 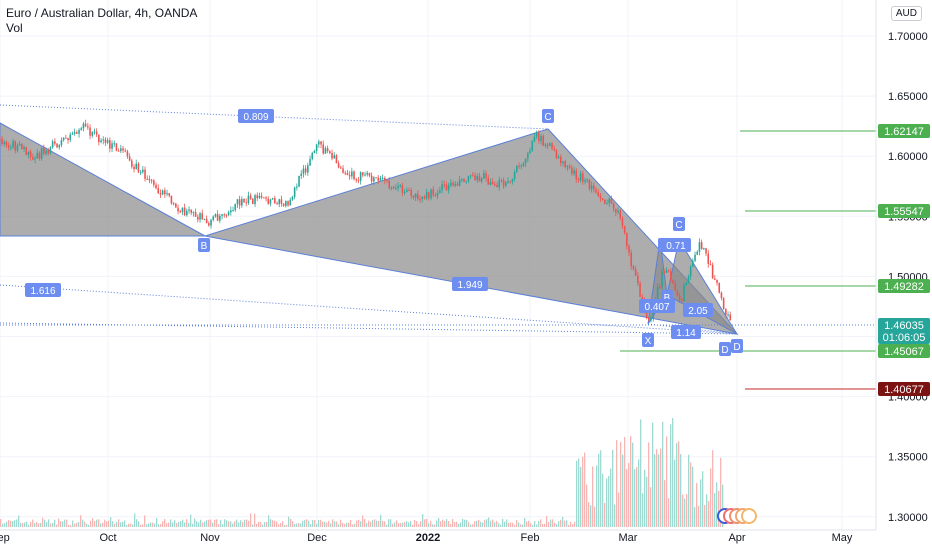 What do you see at coordinates (908, 157) in the screenshot?
I see `y-tick-label: 1.60000` at bounding box center [908, 157].